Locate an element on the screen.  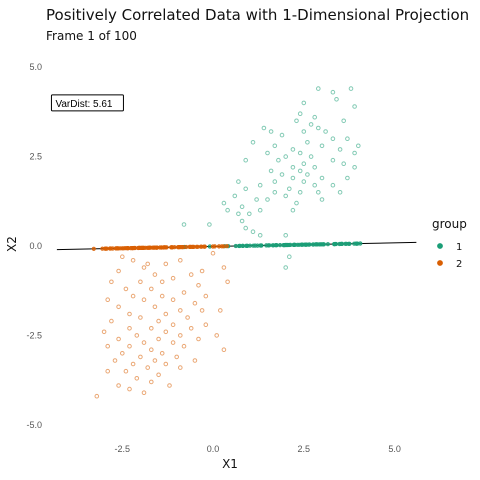
x-tick-label: 5.0 is located at coordinates (394, 449).